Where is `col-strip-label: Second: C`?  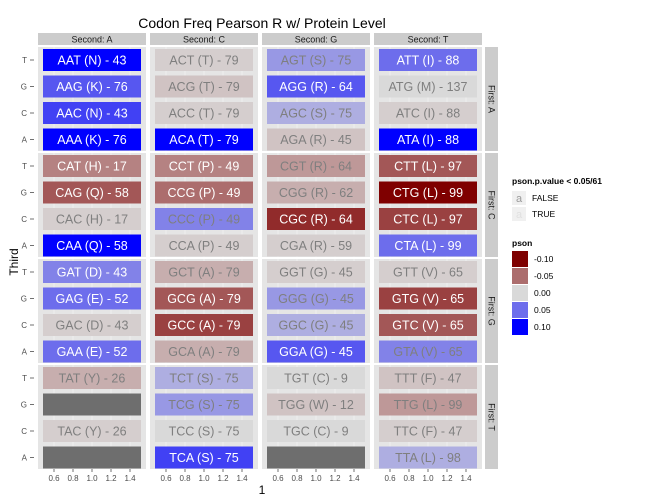 col-strip-label: Second: C is located at coordinates (204, 40).